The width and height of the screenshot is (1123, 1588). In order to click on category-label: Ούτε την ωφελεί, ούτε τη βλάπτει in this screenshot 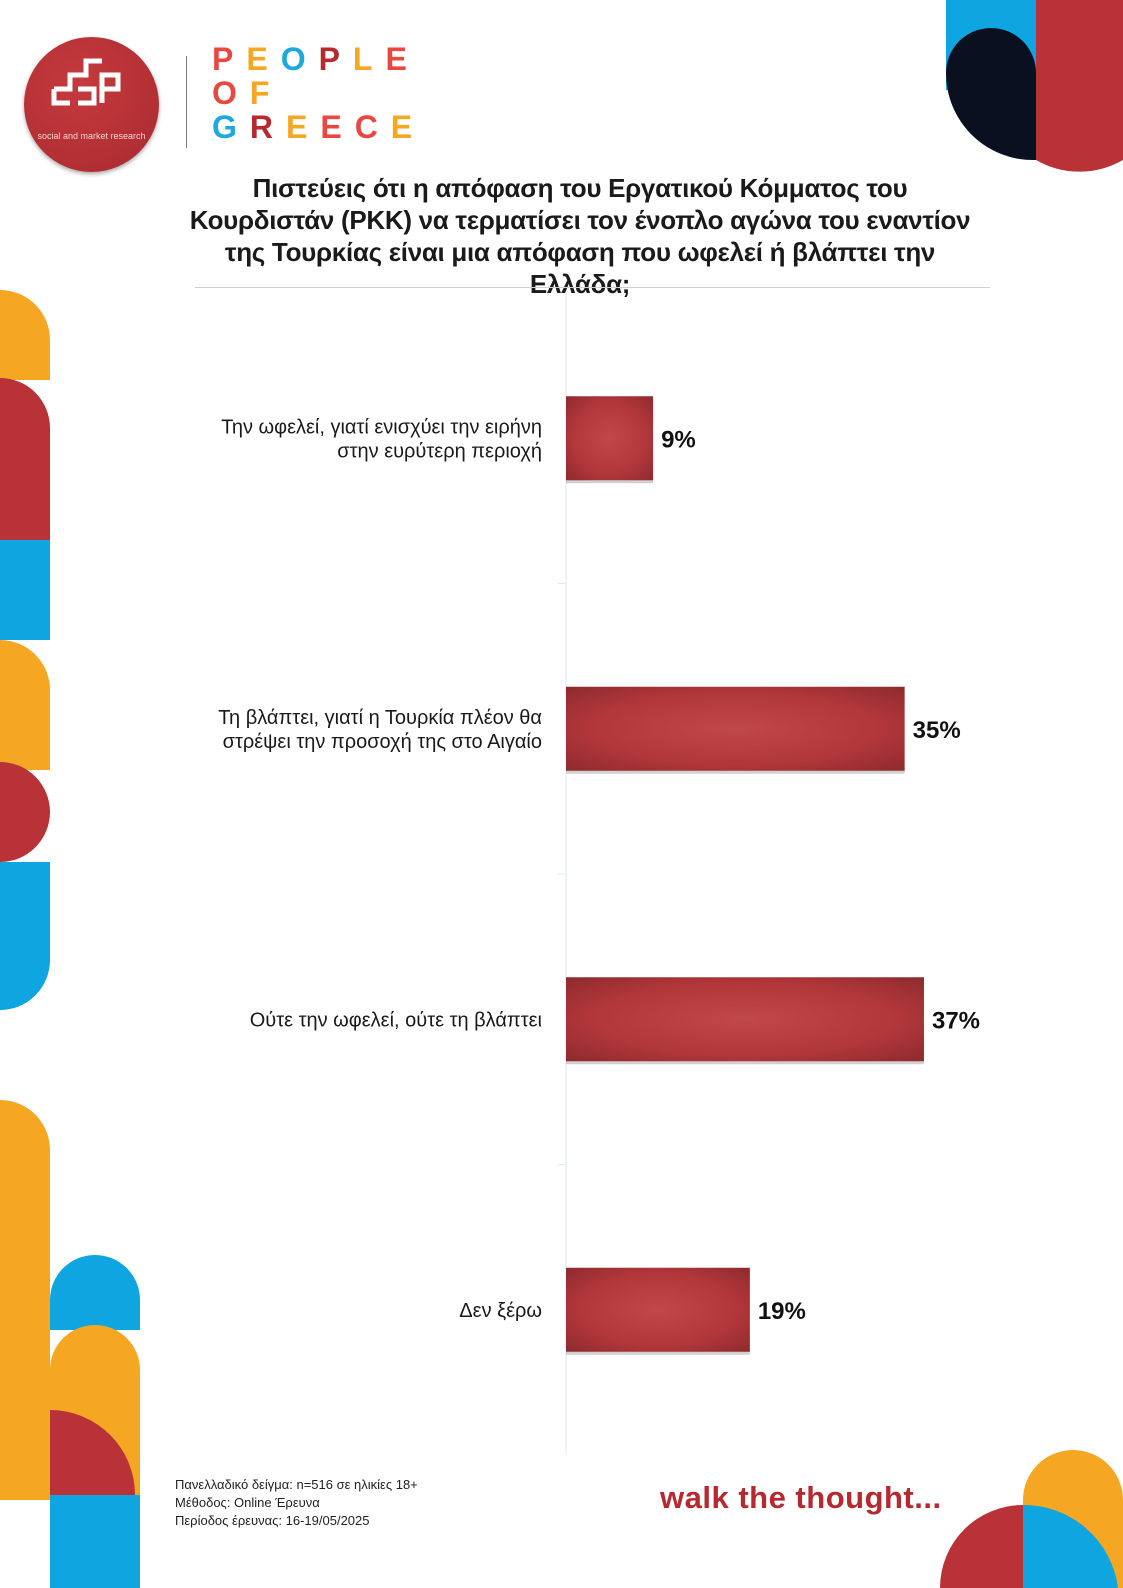, I will do `click(396, 1020)`.